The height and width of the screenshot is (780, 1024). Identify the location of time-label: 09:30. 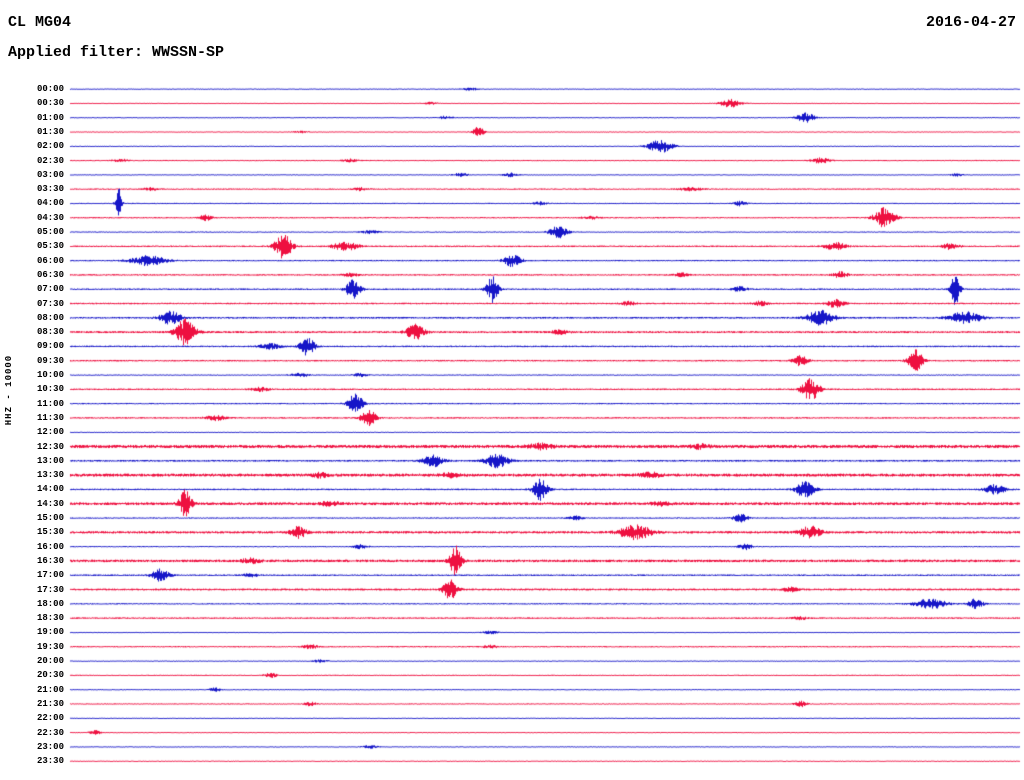
(50, 360).